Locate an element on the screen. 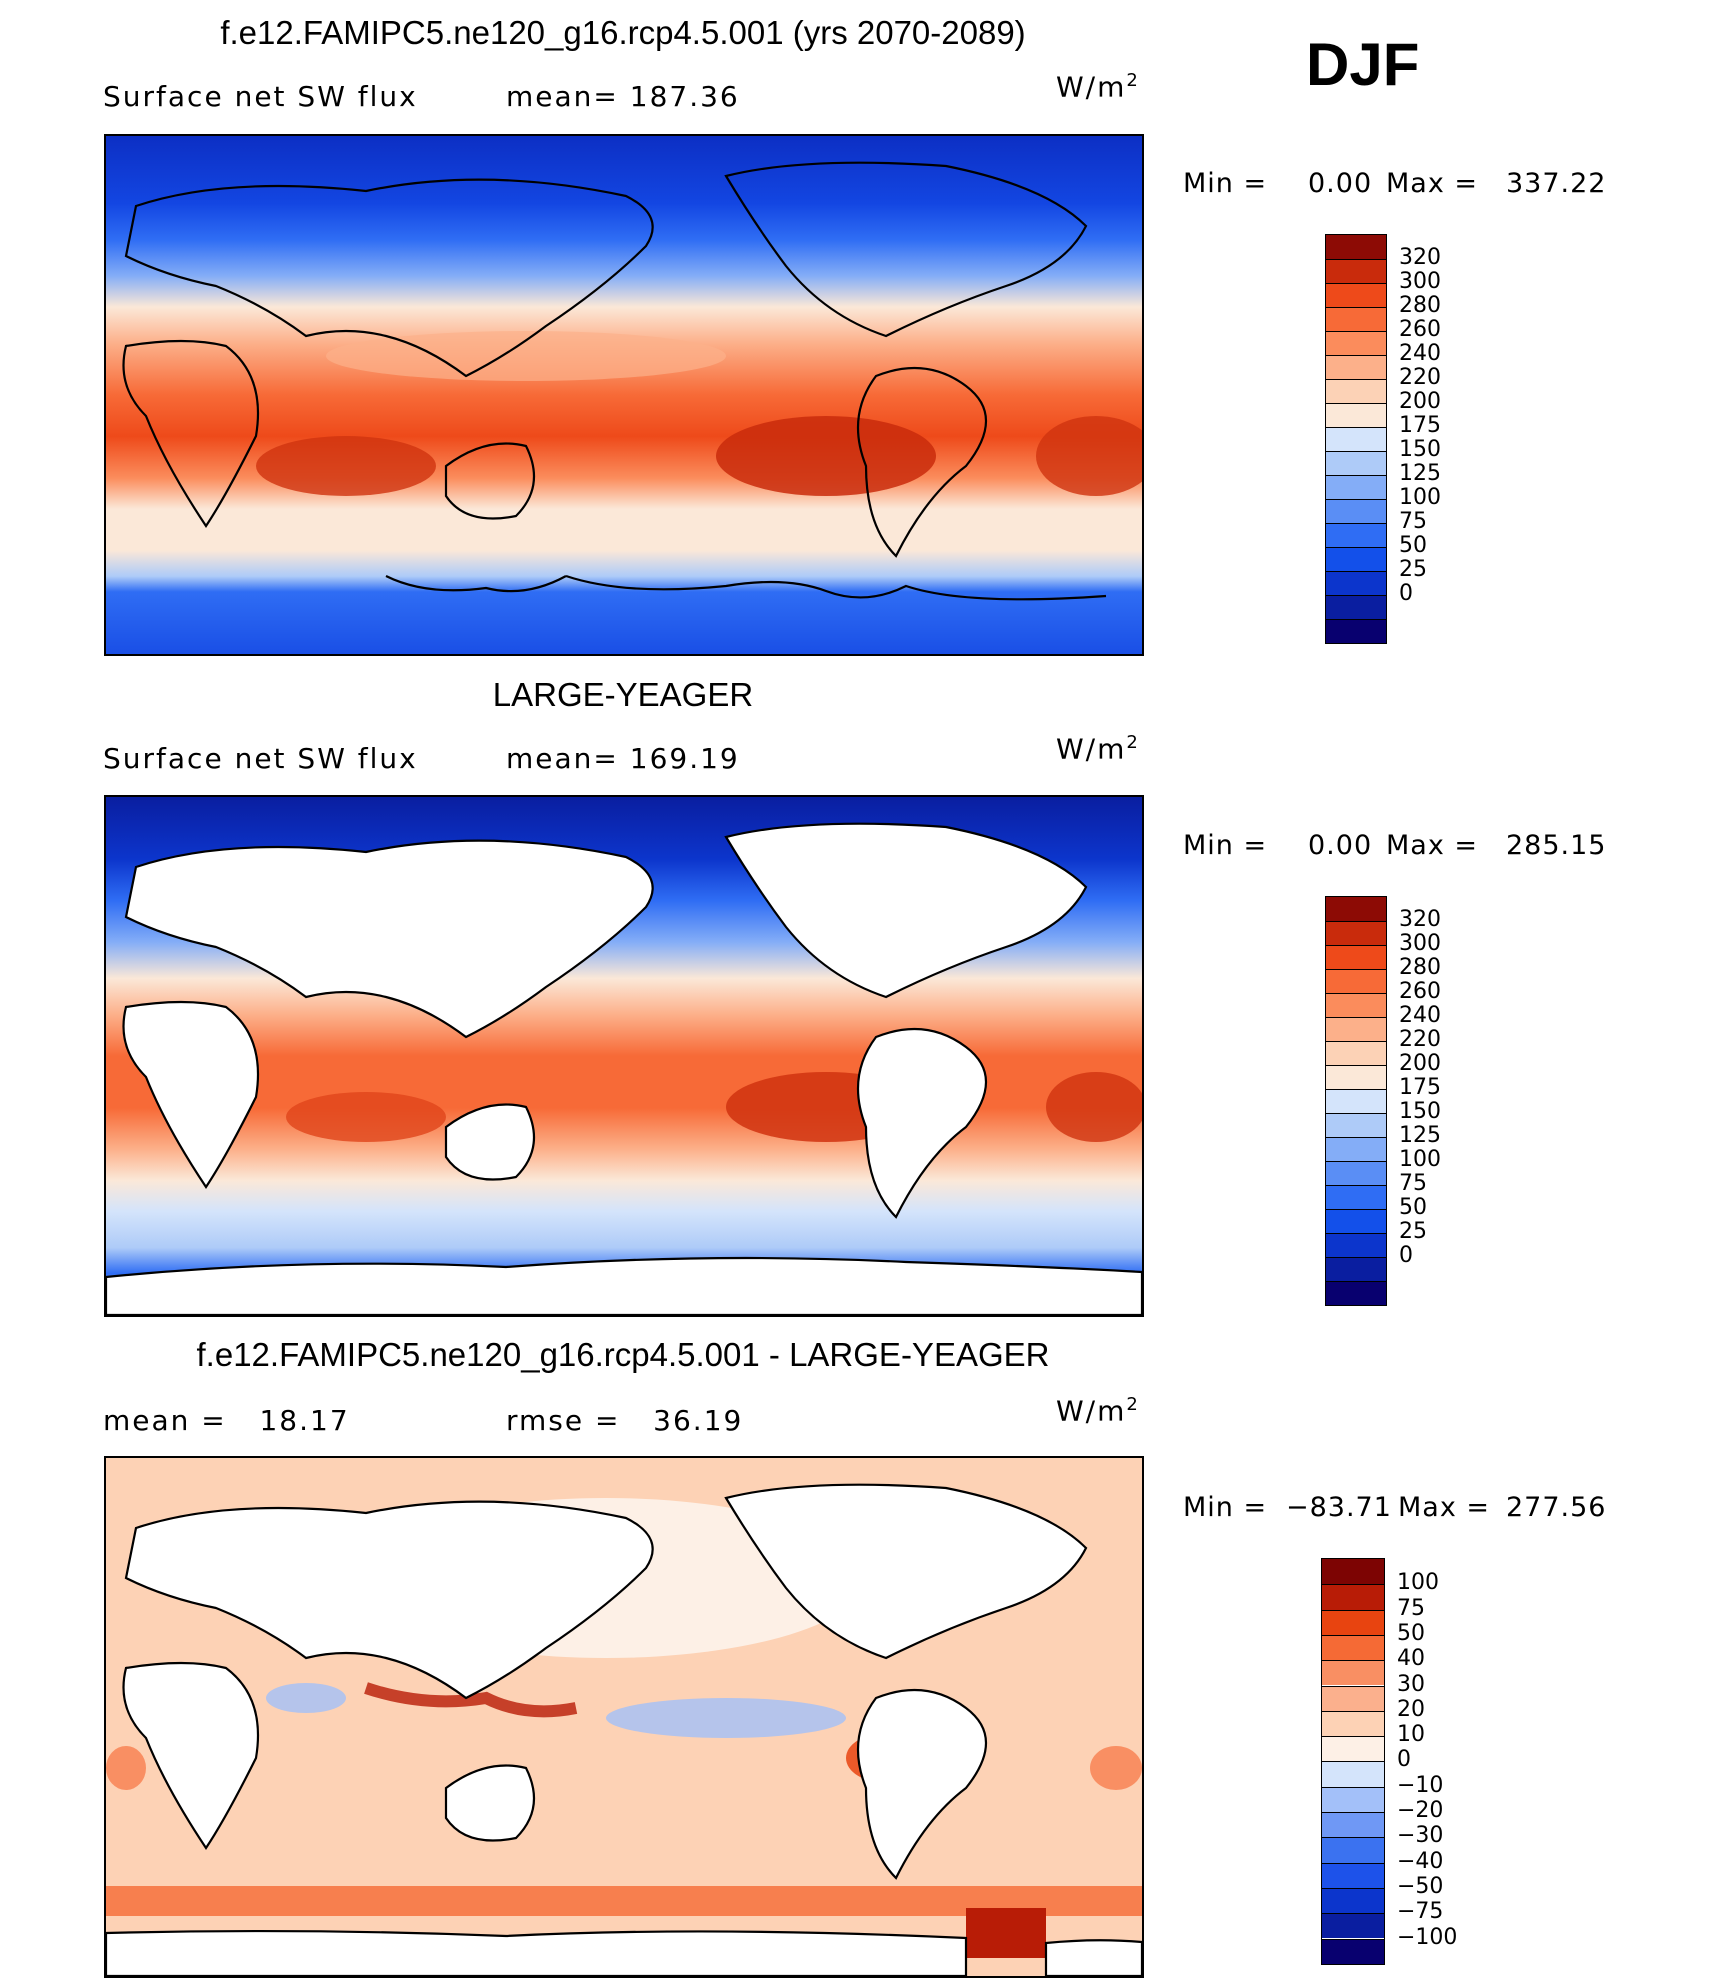  panel-1-min-label: Min = is located at coordinates (1225, 183).